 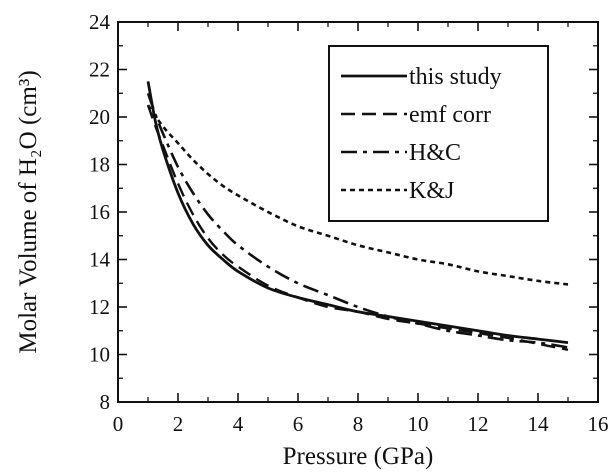 I want to click on x-tick-label: 14, so click(x=539, y=424).